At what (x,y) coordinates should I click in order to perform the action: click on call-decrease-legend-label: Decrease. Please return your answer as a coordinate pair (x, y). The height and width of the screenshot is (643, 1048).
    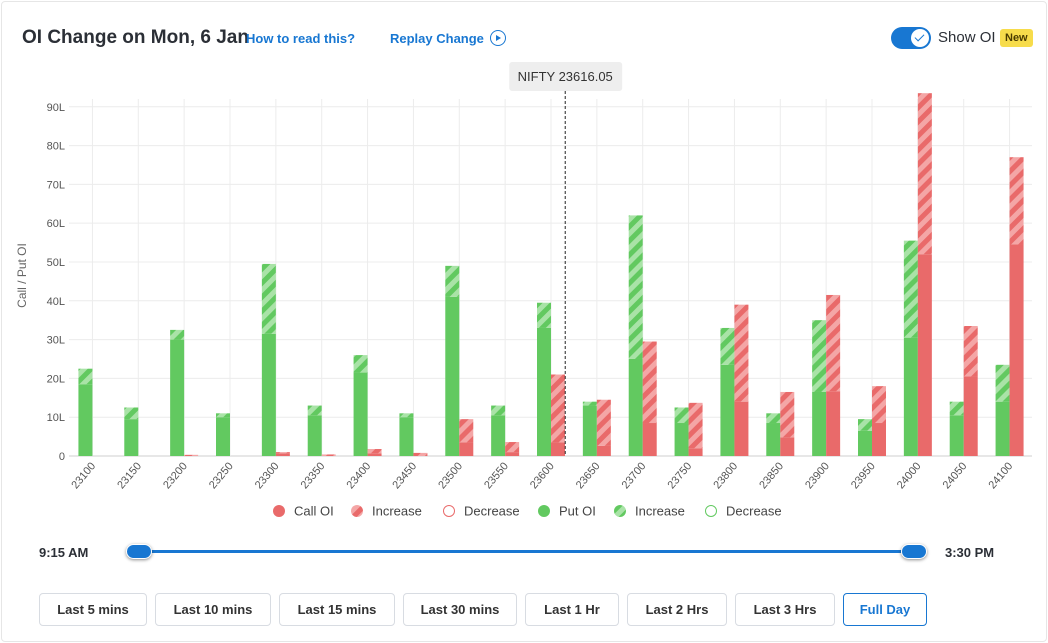
    Looking at the image, I should click on (492, 511).